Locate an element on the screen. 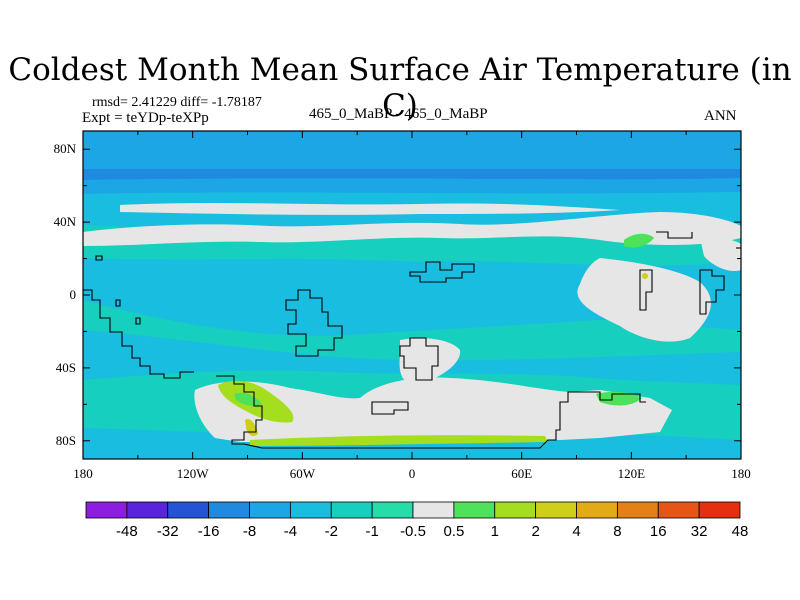 Image resolution: width=800 pixels, height=600 pixels. center-label: 465_0_MaBP - 465_0_MaBP is located at coordinates (398, 114).